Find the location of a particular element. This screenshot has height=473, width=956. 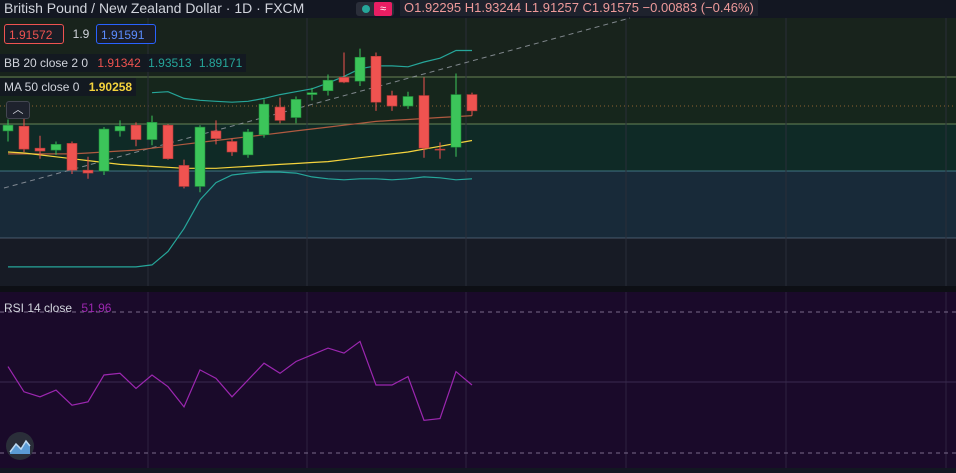

chevron-up-icon: ︿ is located at coordinates (18, 110).